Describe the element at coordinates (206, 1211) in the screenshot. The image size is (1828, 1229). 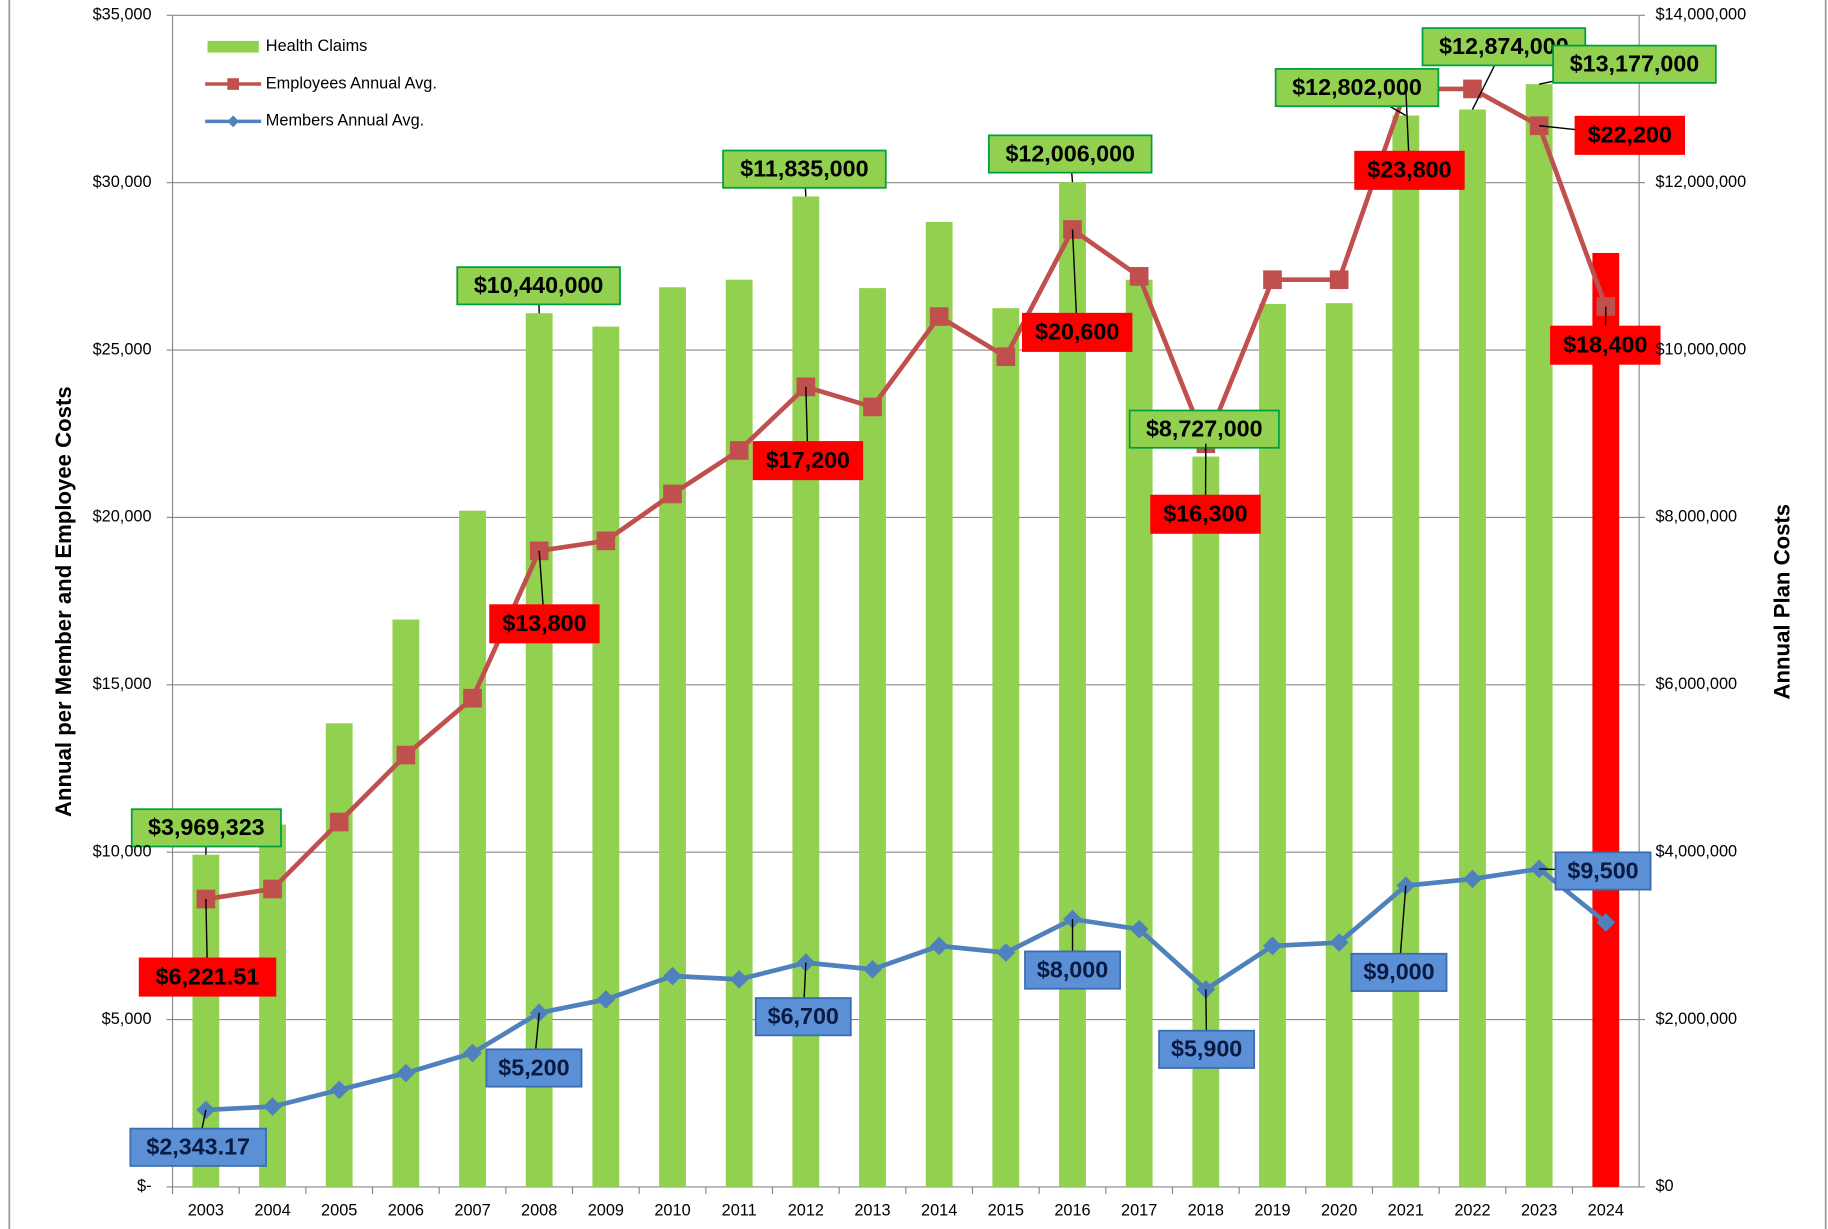
I see `x-tick-label: 2003` at that location.